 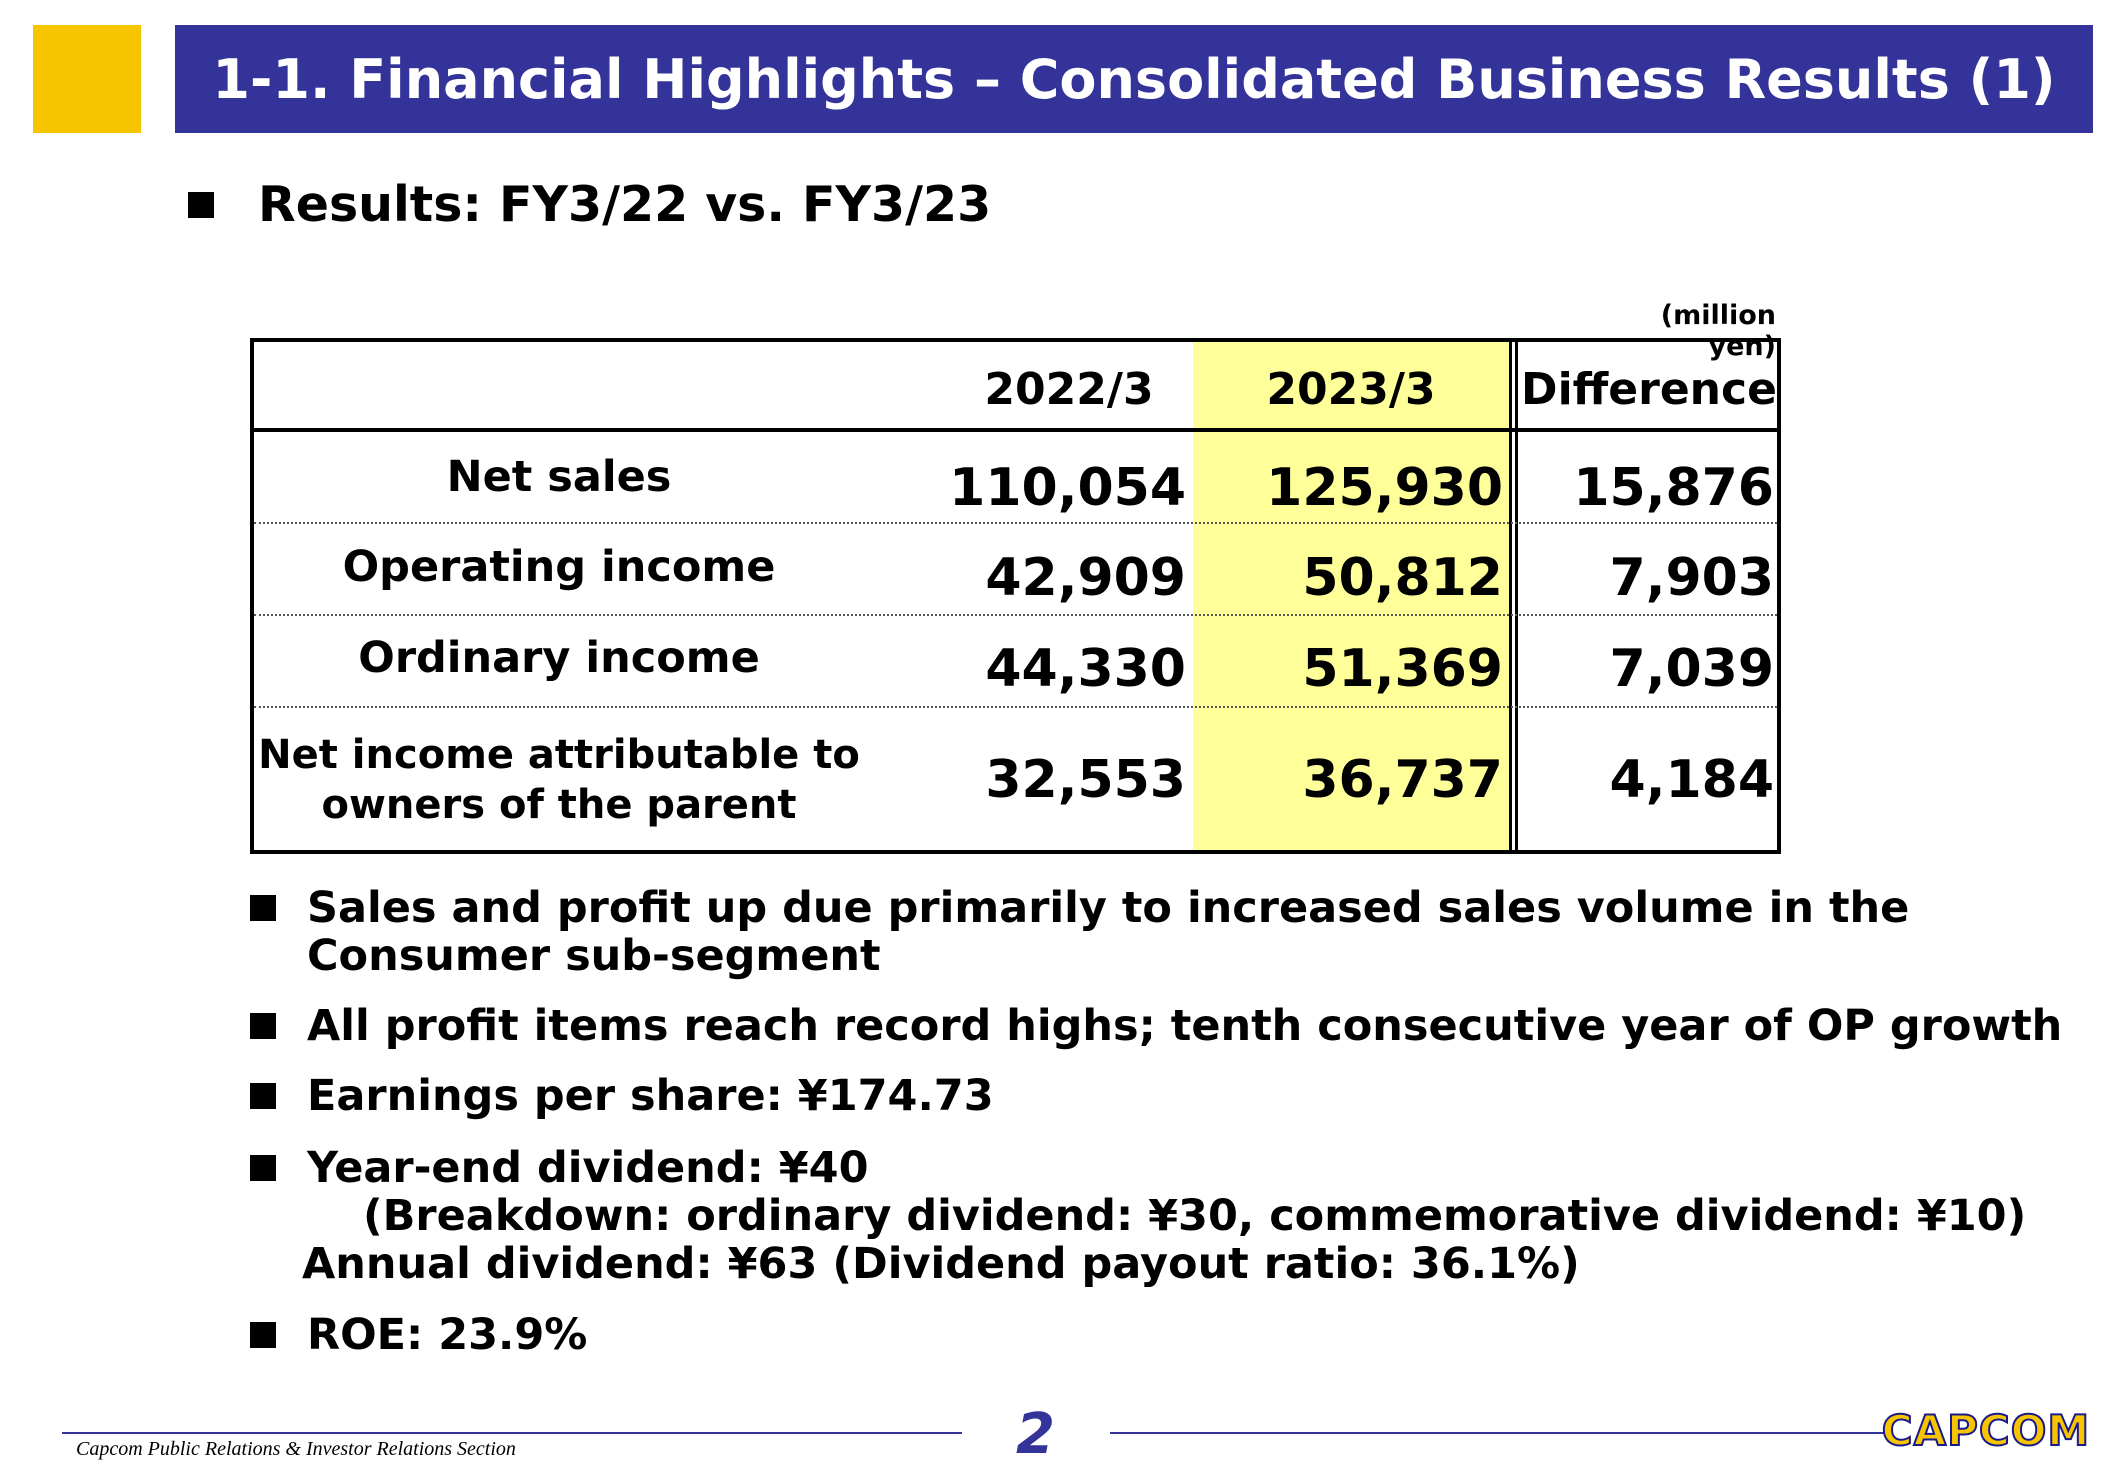 What do you see at coordinates (1085, 578) in the screenshot?
I see `cell-value: 42,909` at bounding box center [1085, 578].